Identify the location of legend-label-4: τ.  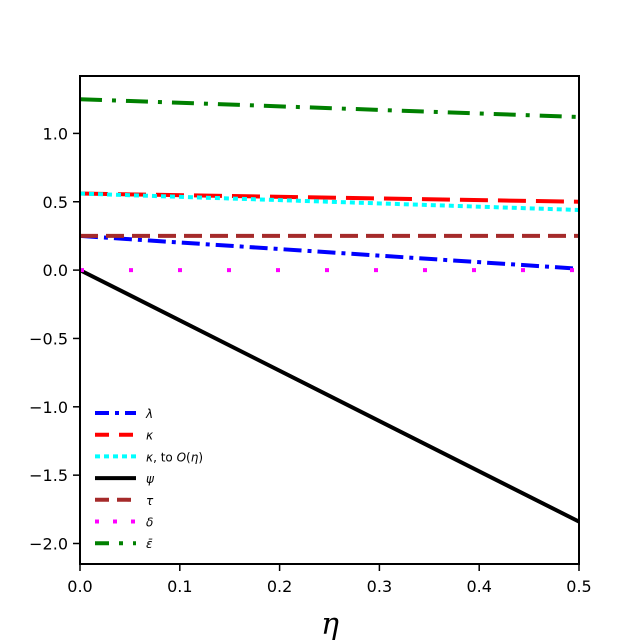
(150, 501).